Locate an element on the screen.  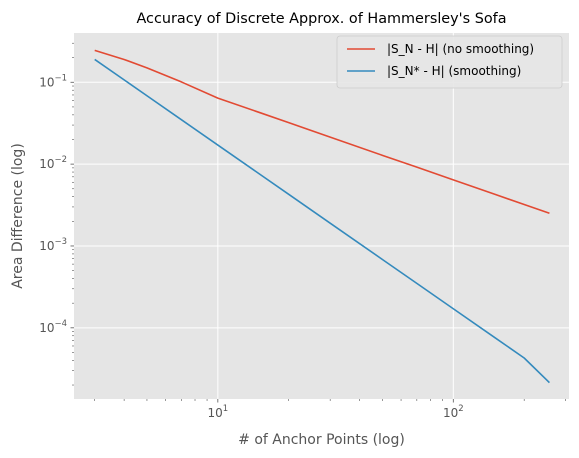
legend-label-2: |S_N* - H| (smoothing) is located at coordinates (454, 71).